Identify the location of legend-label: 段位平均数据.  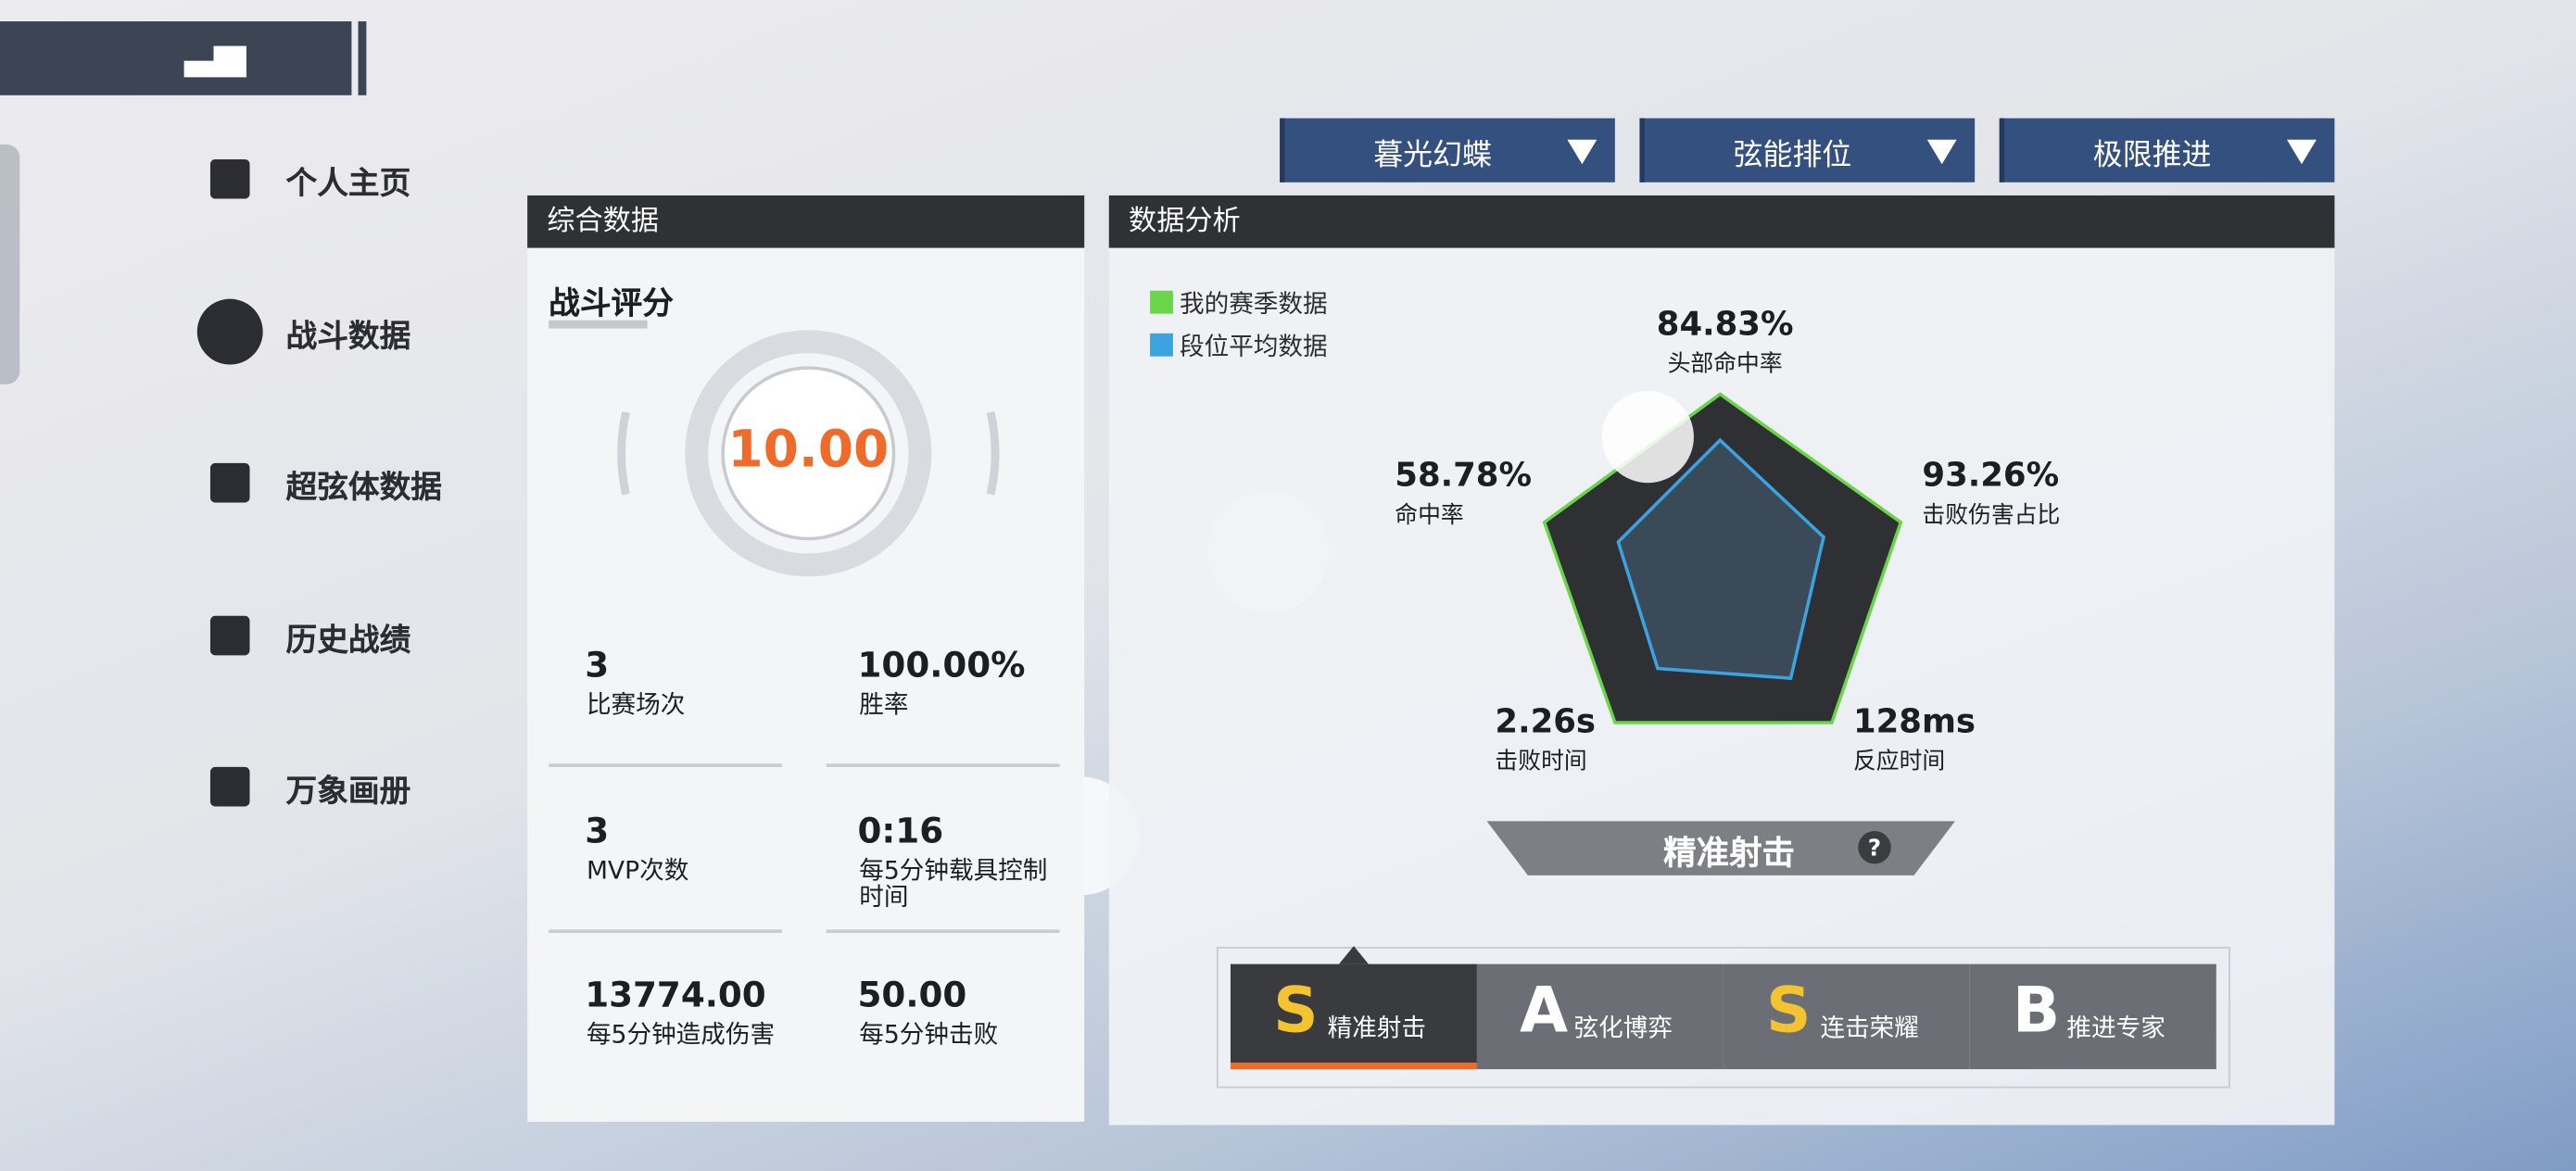
(1254, 347).